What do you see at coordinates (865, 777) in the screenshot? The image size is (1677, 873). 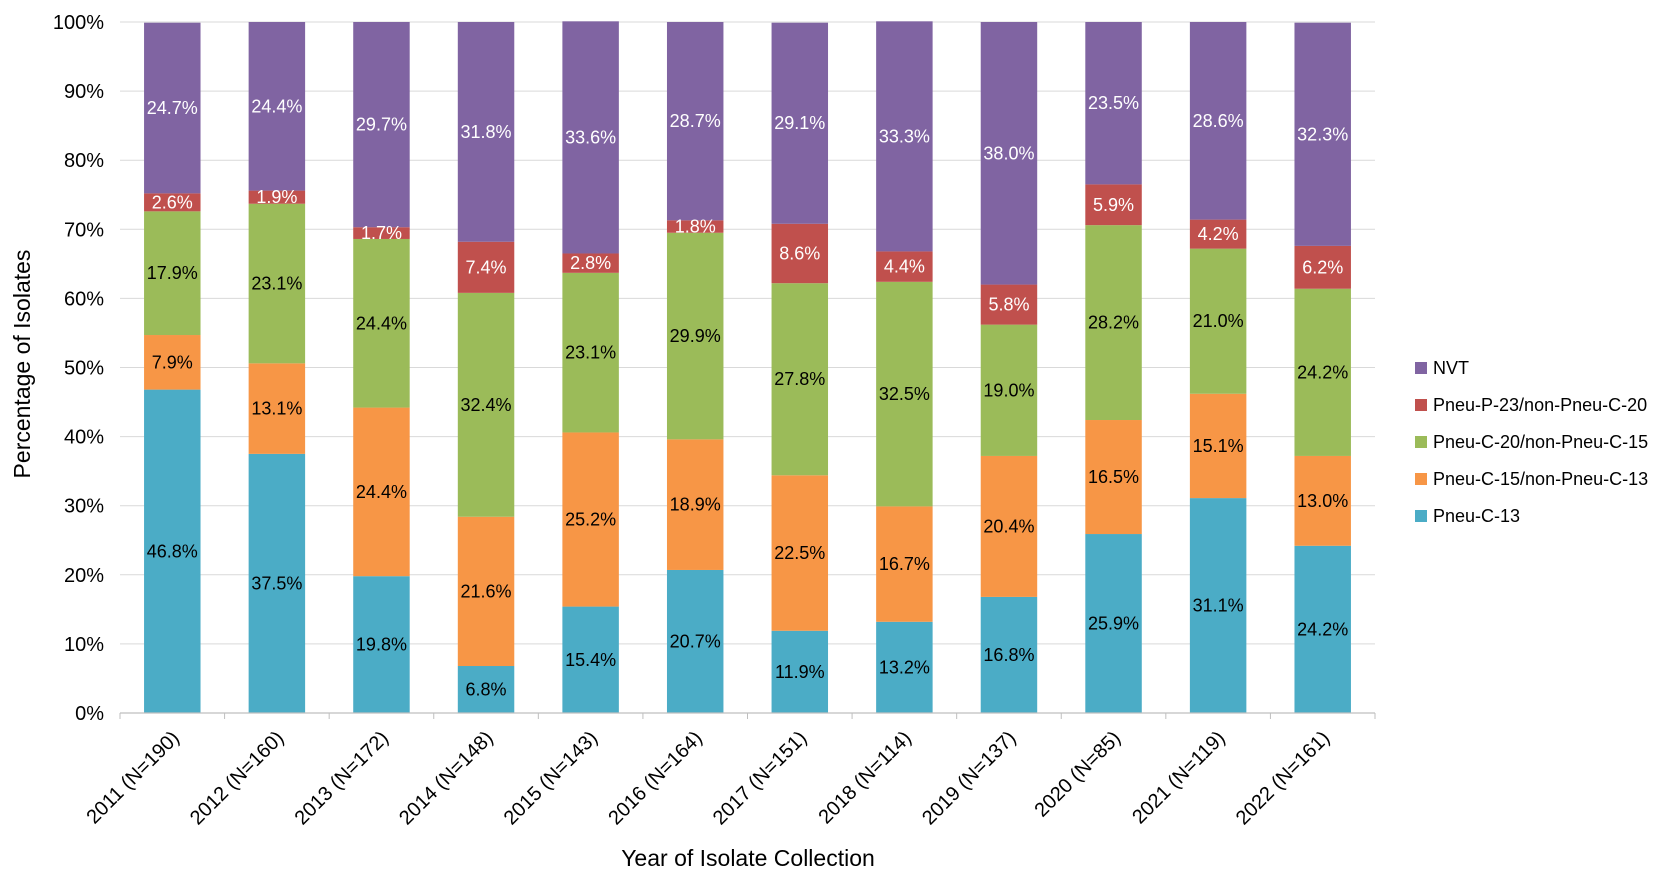 I see `x-tick-label: 2018 (N=114)` at bounding box center [865, 777].